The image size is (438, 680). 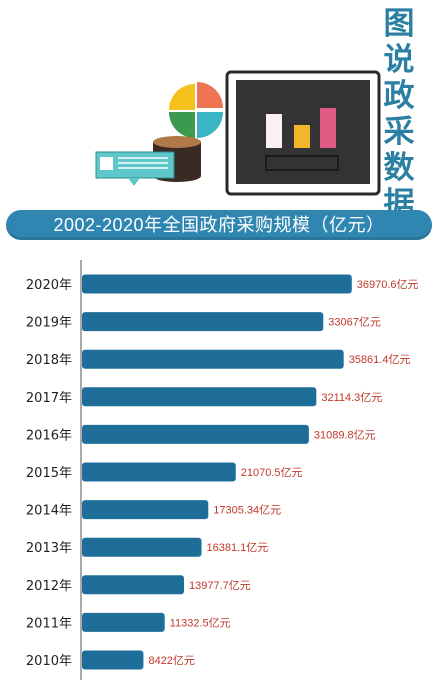 I want to click on side-title-char: 政, so click(x=399, y=96).